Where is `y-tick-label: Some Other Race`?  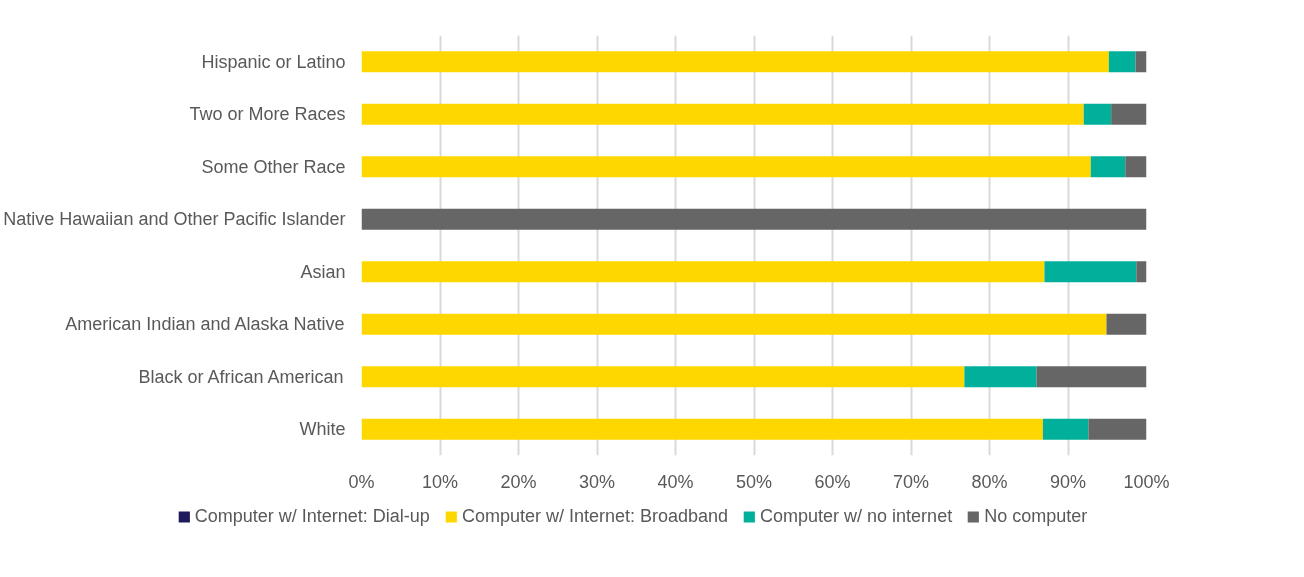
y-tick-label: Some Other Race is located at coordinates (273, 166).